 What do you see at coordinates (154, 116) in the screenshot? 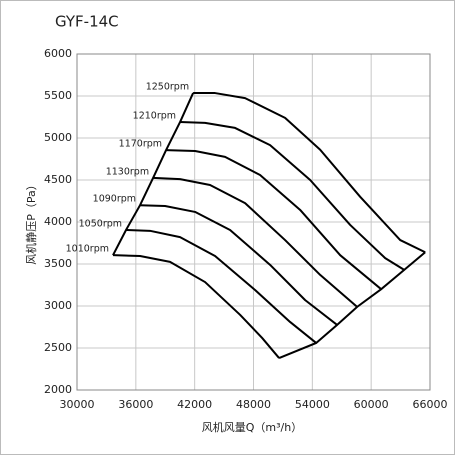
I see `legend-label: 1210rpm` at bounding box center [154, 116].